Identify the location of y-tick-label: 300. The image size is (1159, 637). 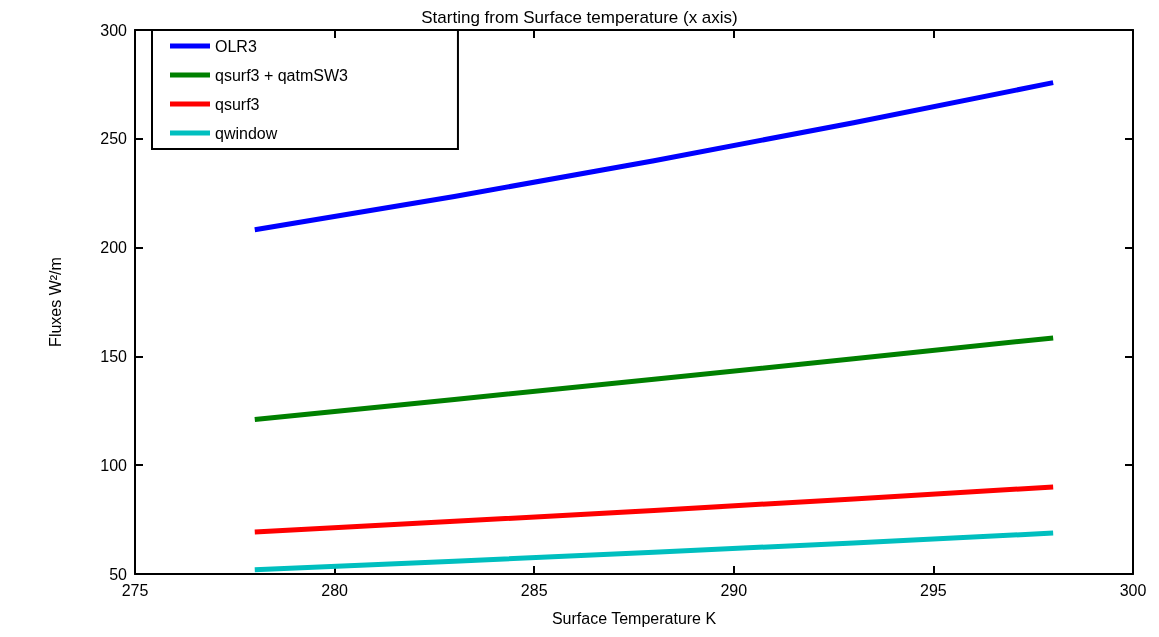
(114, 30).